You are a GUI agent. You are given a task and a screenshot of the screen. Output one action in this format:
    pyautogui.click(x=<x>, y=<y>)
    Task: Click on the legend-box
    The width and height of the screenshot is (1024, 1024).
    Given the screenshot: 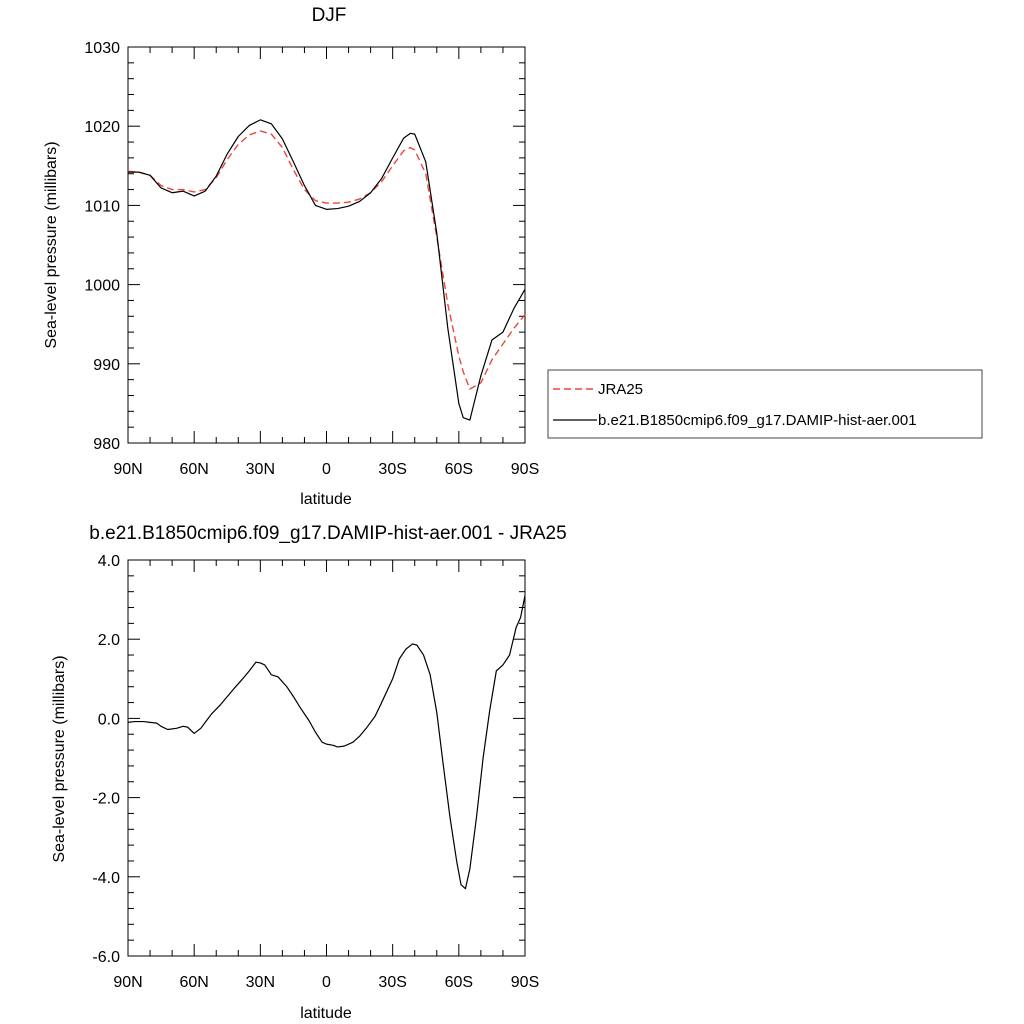 What is the action you would take?
    pyautogui.click(x=765, y=404)
    